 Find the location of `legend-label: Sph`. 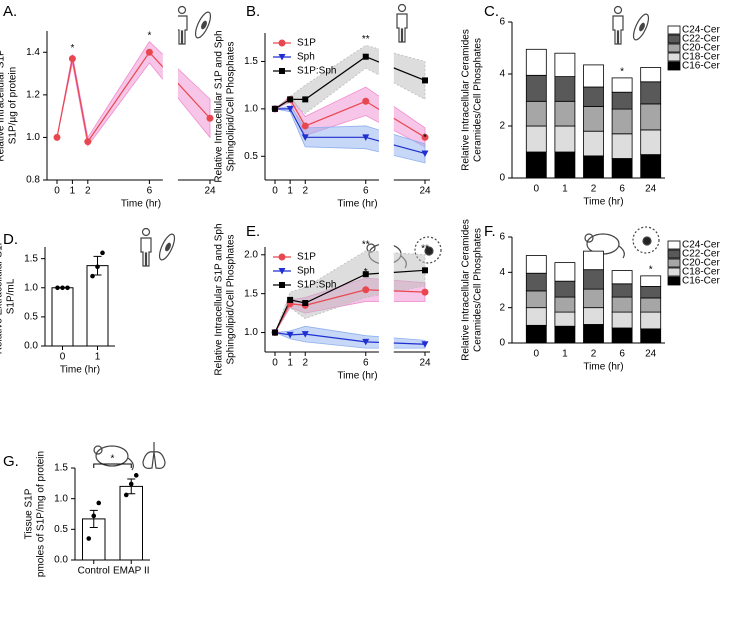

legend-label: Sph is located at coordinates (306, 271).